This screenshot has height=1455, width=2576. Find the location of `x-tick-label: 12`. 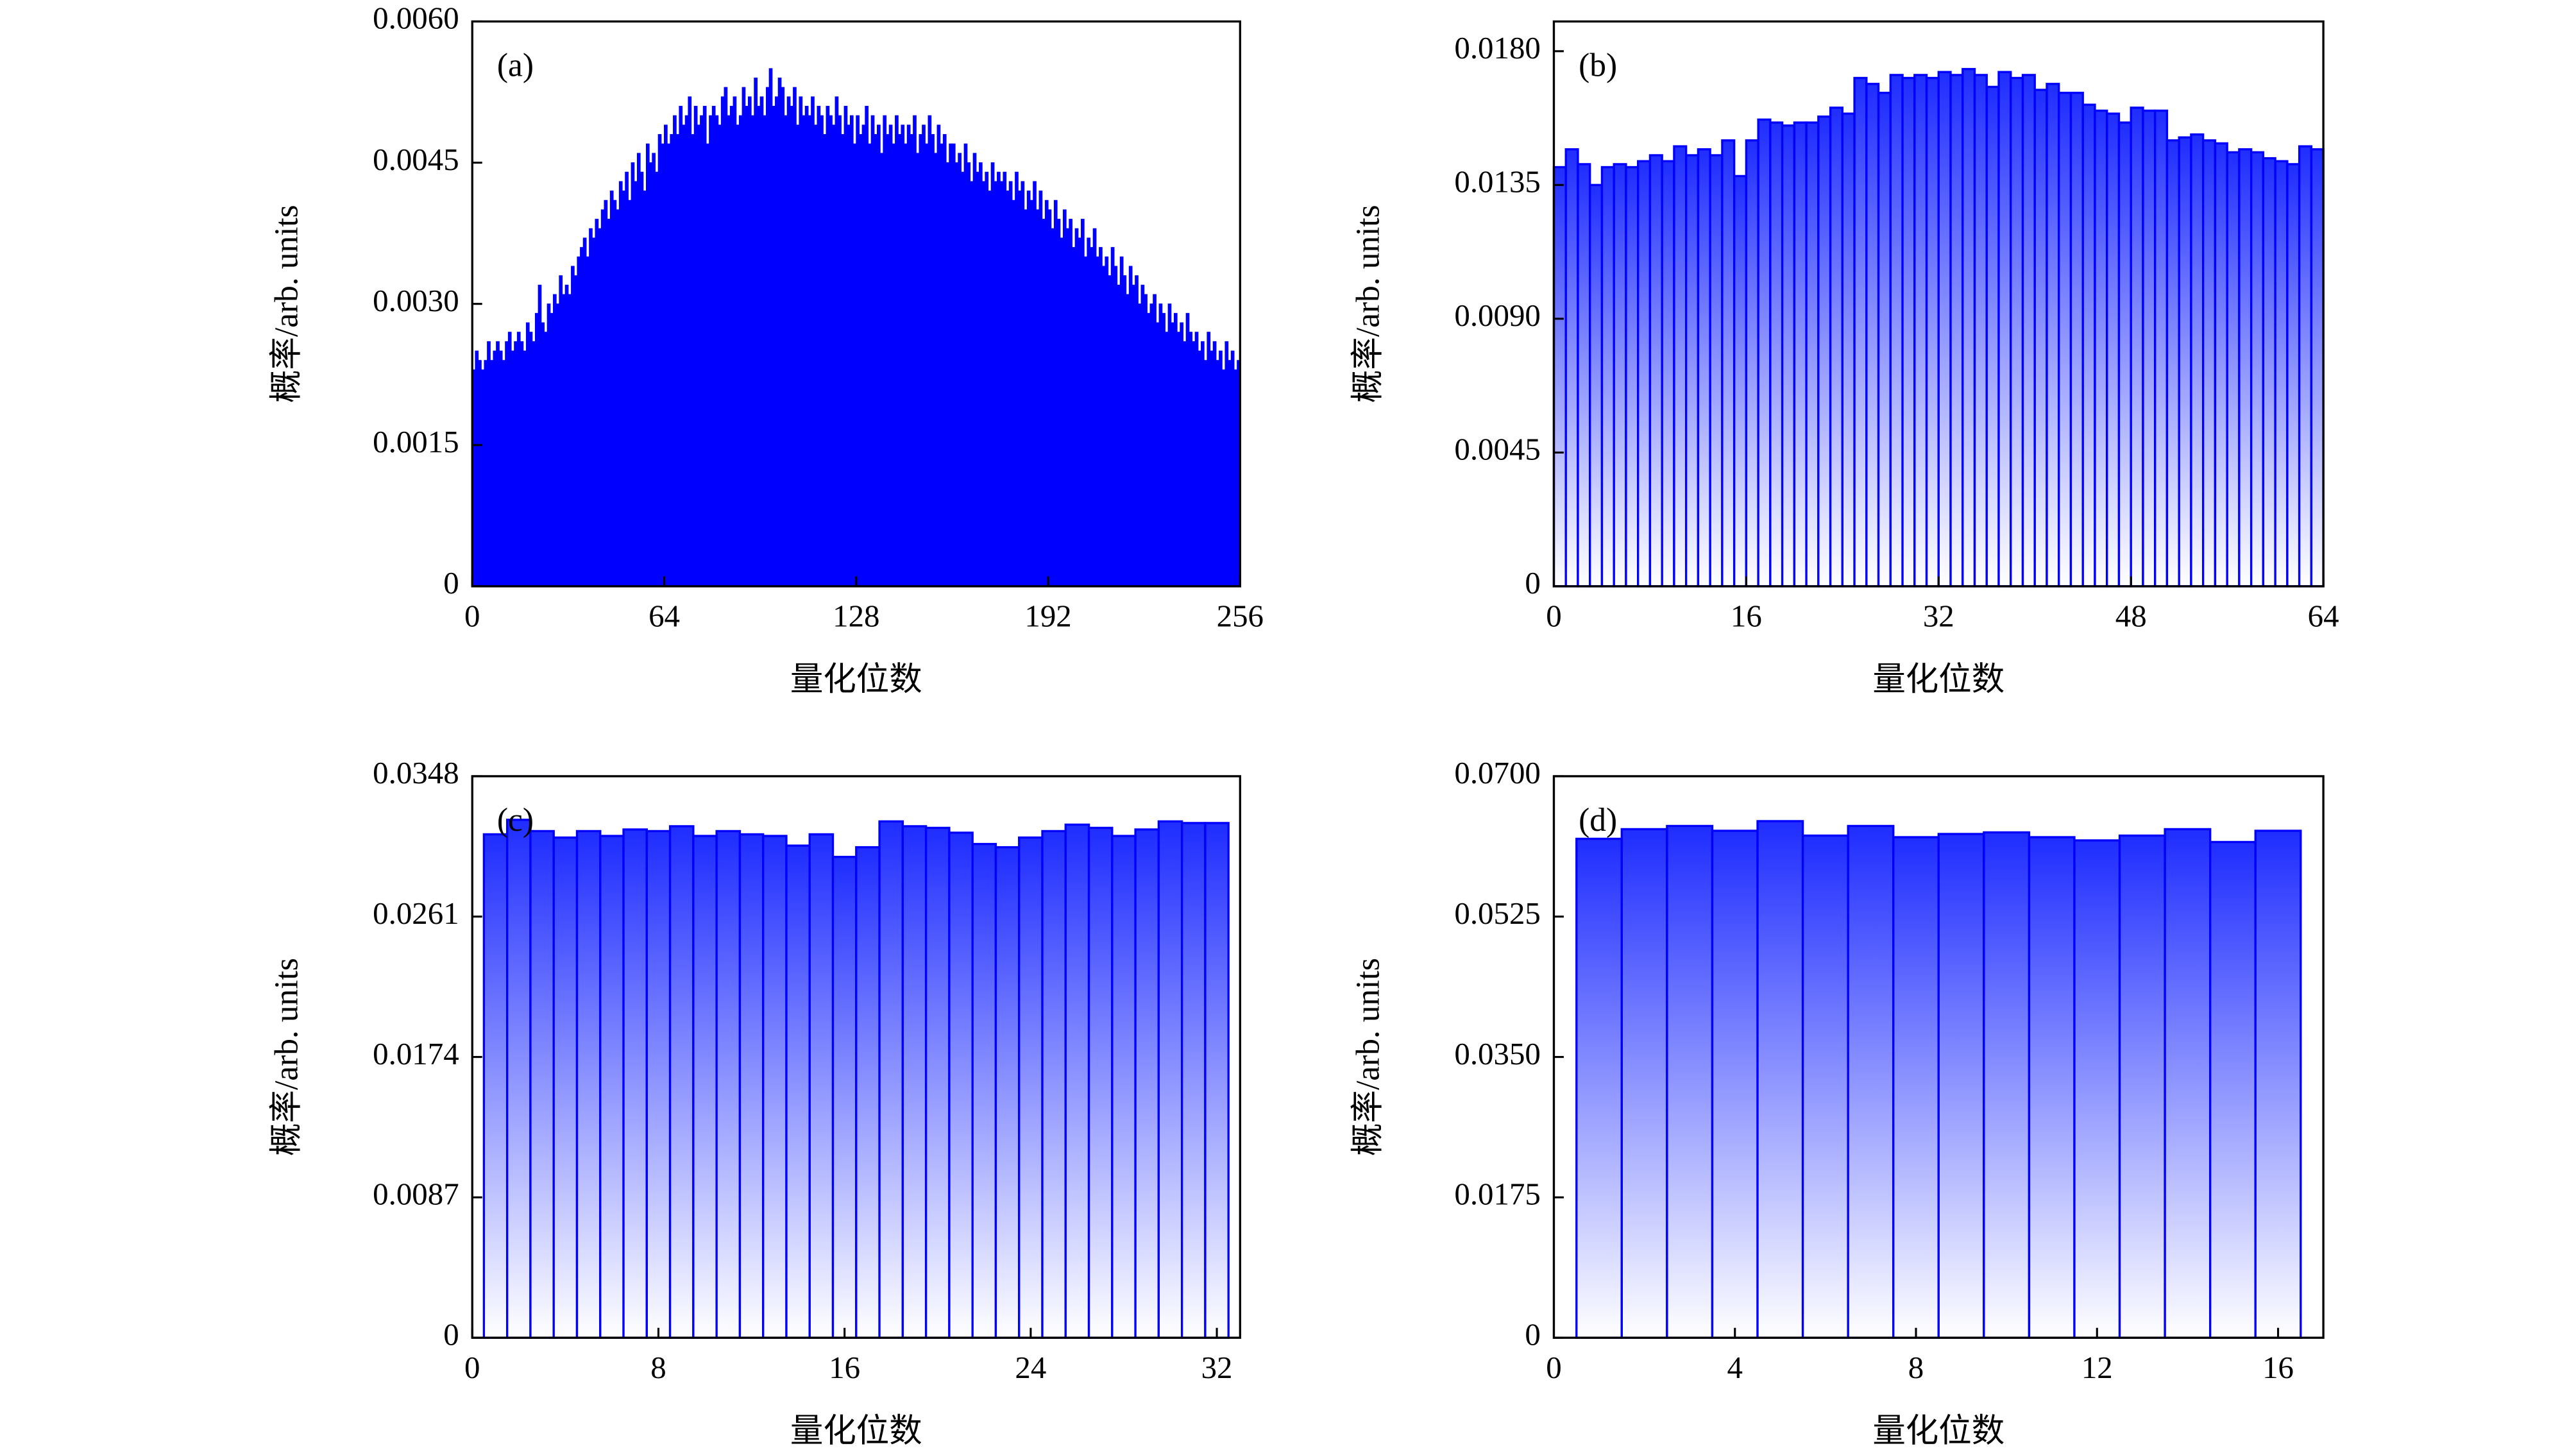

x-tick-label: 12 is located at coordinates (2097, 1367).